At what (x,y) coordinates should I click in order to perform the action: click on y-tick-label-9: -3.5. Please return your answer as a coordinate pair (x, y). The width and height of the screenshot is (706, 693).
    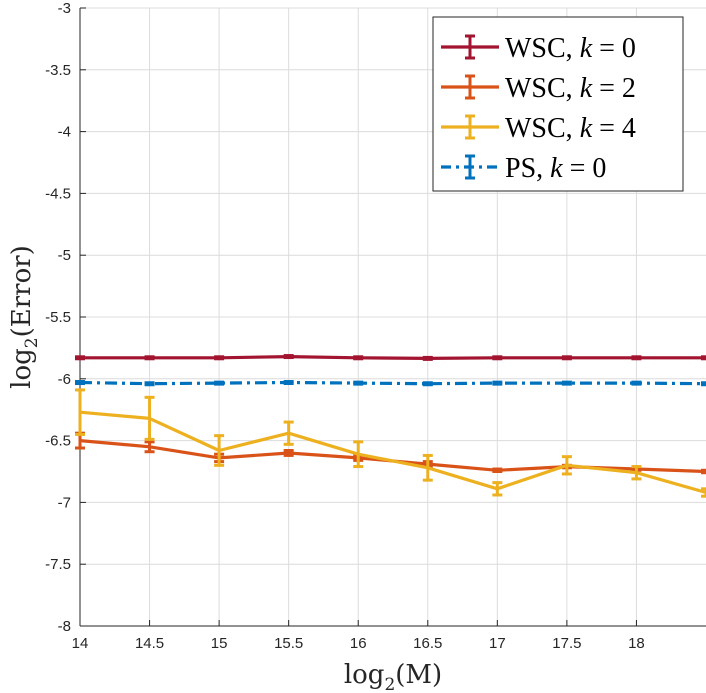
    Looking at the image, I should click on (58, 70).